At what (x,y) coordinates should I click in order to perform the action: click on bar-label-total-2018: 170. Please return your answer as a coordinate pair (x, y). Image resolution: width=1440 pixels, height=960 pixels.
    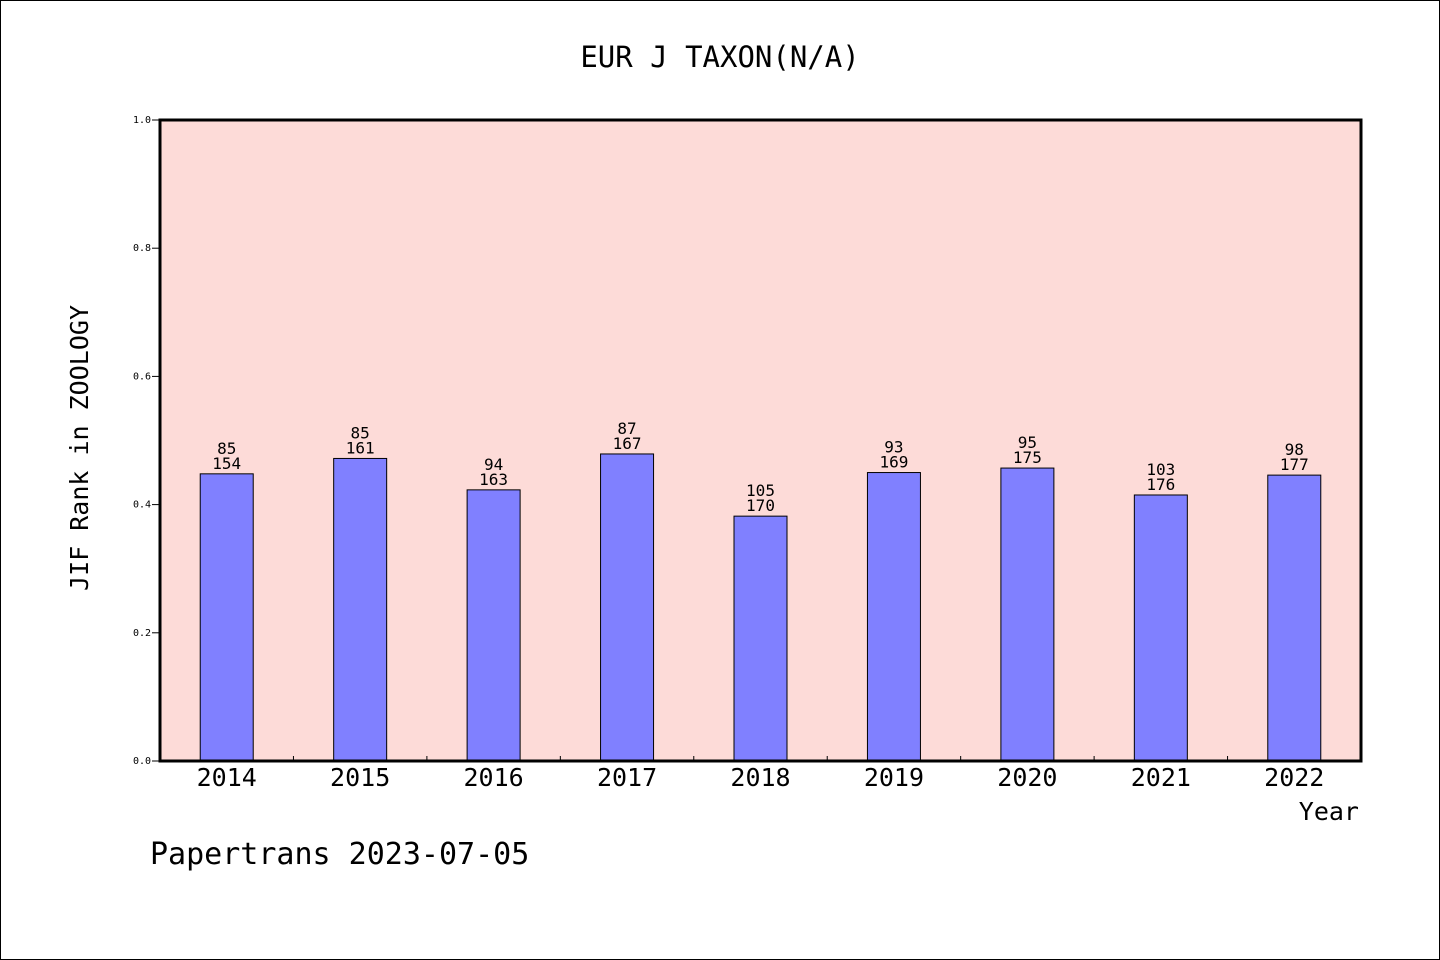
    Looking at the image, I should click on (760, 505).